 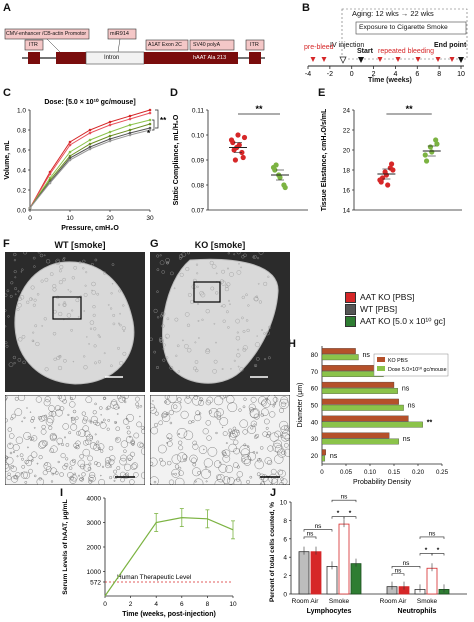 What do you see at coordinates (347, 111) in the screenshot?
I see `y-tick-label: 24` at bounding box center [347, 111].